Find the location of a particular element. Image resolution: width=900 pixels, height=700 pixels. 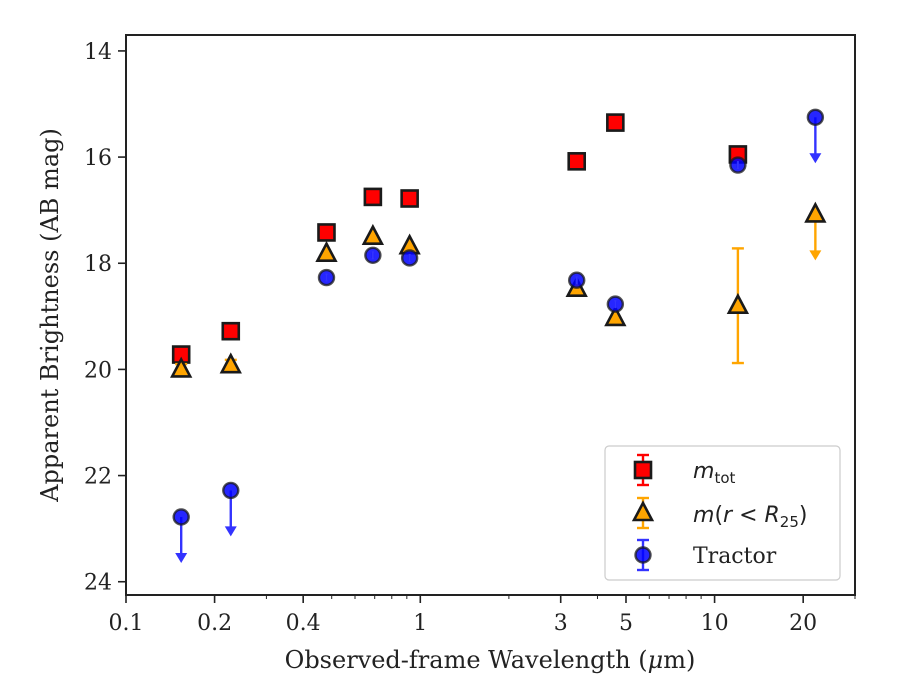

y-axis-label: Apparent Brightness (AB mag) is located at coordinates (50, 315).